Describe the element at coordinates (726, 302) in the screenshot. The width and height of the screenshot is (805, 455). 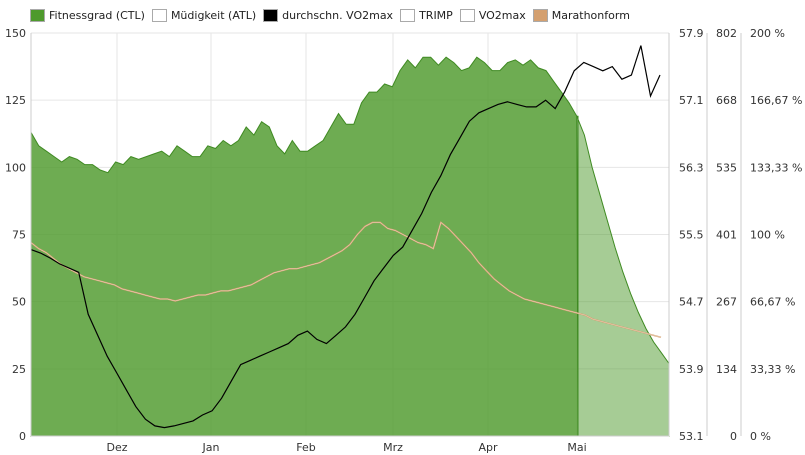
I see `trimp-axis-tick-label: 267` at that location.